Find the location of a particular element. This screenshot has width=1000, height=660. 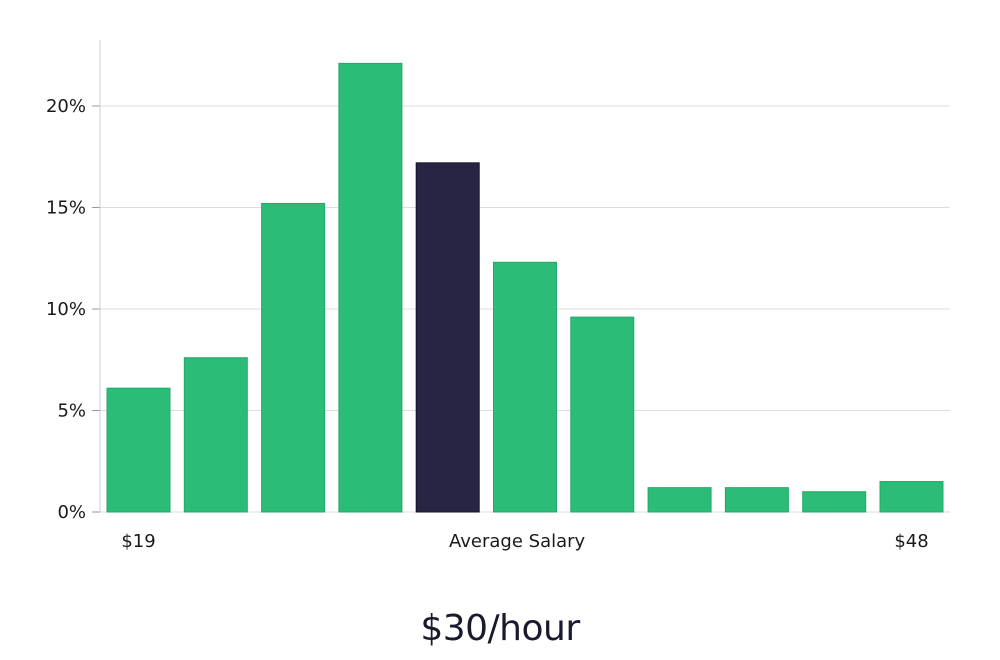

average-salary-headline: $30/hour is located at coordinates (500, 628).